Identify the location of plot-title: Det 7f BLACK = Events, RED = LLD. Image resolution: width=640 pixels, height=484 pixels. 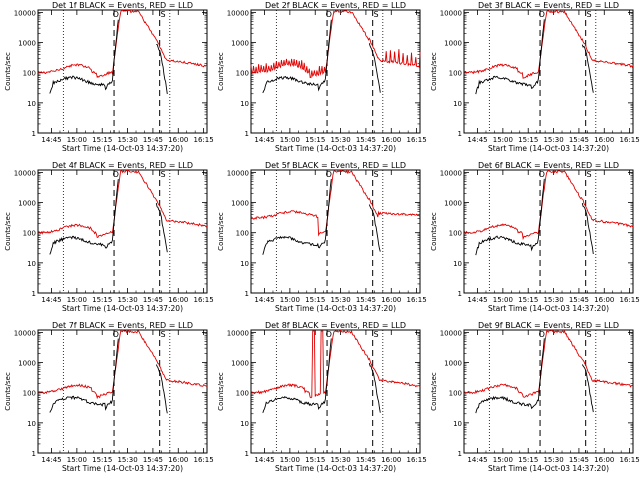
(122, 325).